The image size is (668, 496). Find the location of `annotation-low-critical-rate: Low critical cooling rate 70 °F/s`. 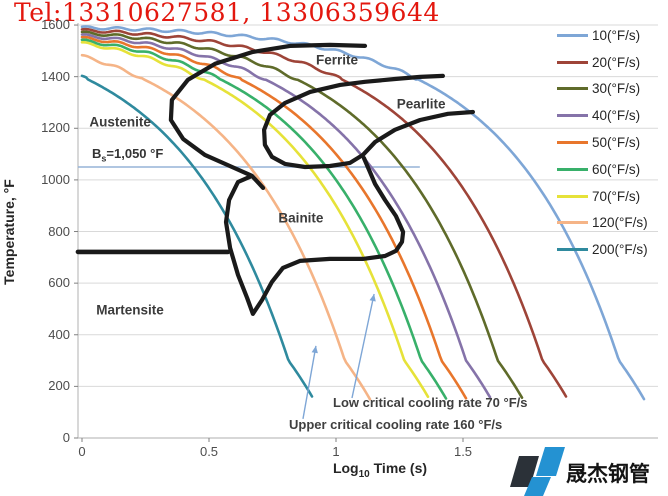

annotation-low-critical-rate: Low critical cooling rate 70 °F/s is located at coordinates (430, 402).